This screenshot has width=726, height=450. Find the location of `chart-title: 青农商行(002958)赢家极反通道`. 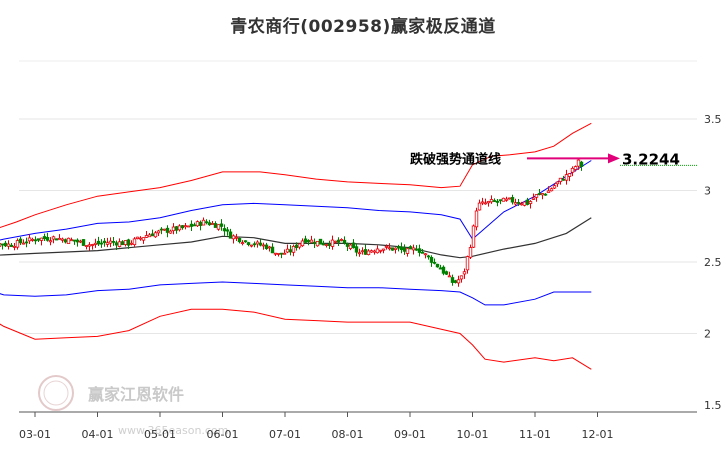

chart-title: 青农商行(002958)赢家极反通道 is located at coordinates (363, 27).